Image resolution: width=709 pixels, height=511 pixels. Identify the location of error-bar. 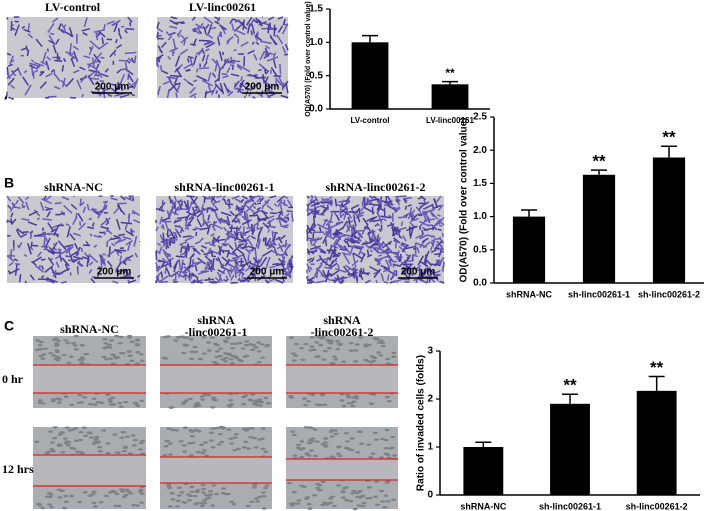
(570, 398).